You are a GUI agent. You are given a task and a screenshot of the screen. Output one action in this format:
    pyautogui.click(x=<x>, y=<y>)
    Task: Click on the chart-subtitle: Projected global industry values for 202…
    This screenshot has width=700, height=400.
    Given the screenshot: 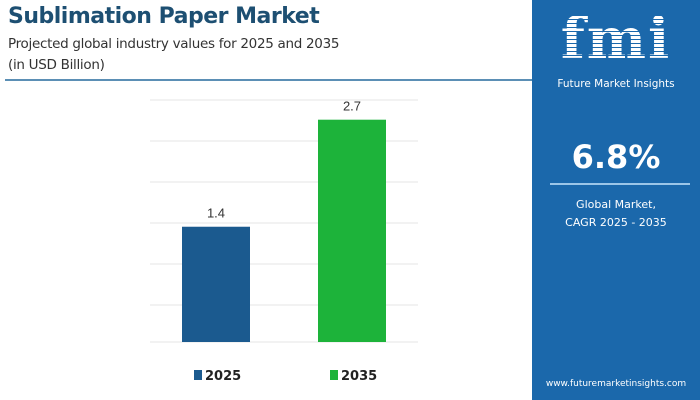 What is the action you would take?
    pyautogui.click(x=173, y=55)
    